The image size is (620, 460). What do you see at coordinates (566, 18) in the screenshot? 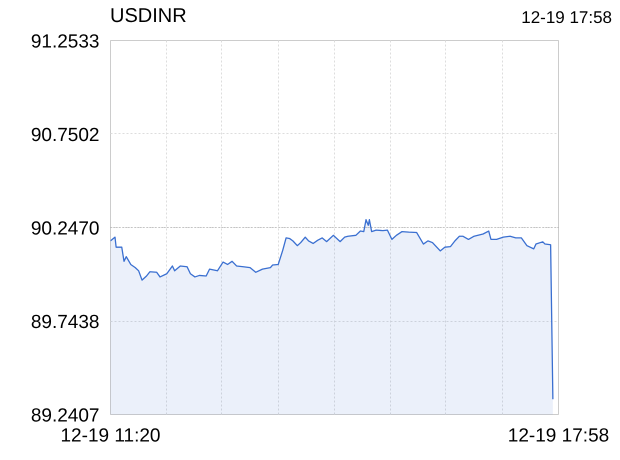
I see `text: 12-19 17:58` at bounding box center [566, 18].